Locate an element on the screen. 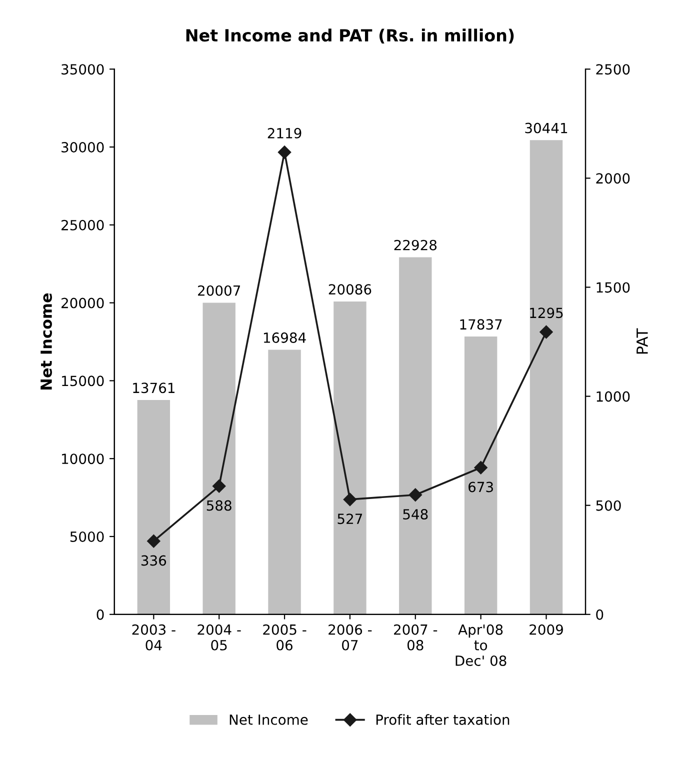 This screenshot has height=768, width=673. data-label: 588 is located at coordinates (219, 505).